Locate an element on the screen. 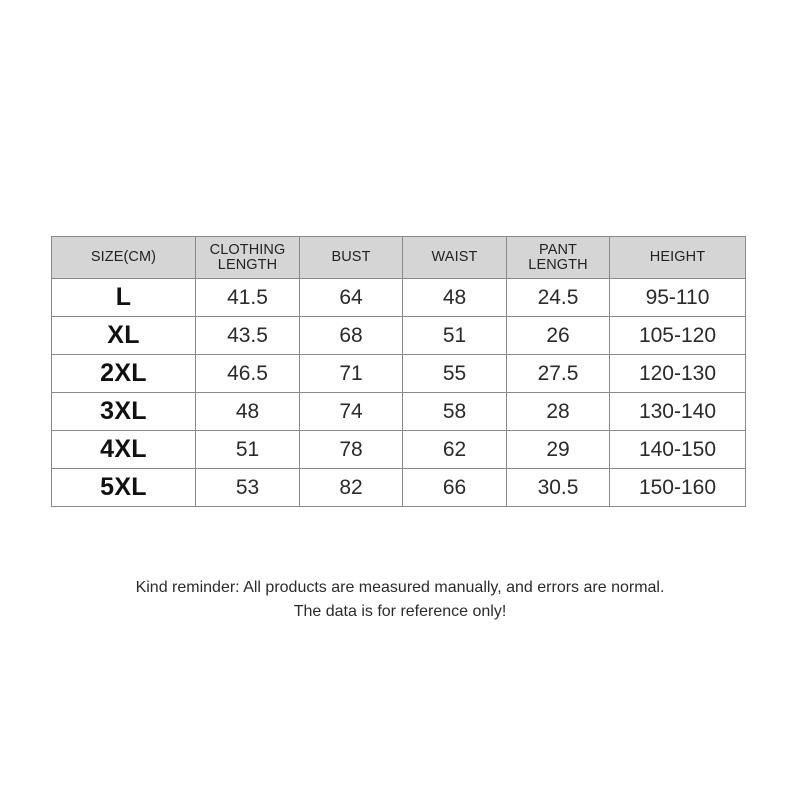  cell-bust: 82 is located at coordinates (351, 487).